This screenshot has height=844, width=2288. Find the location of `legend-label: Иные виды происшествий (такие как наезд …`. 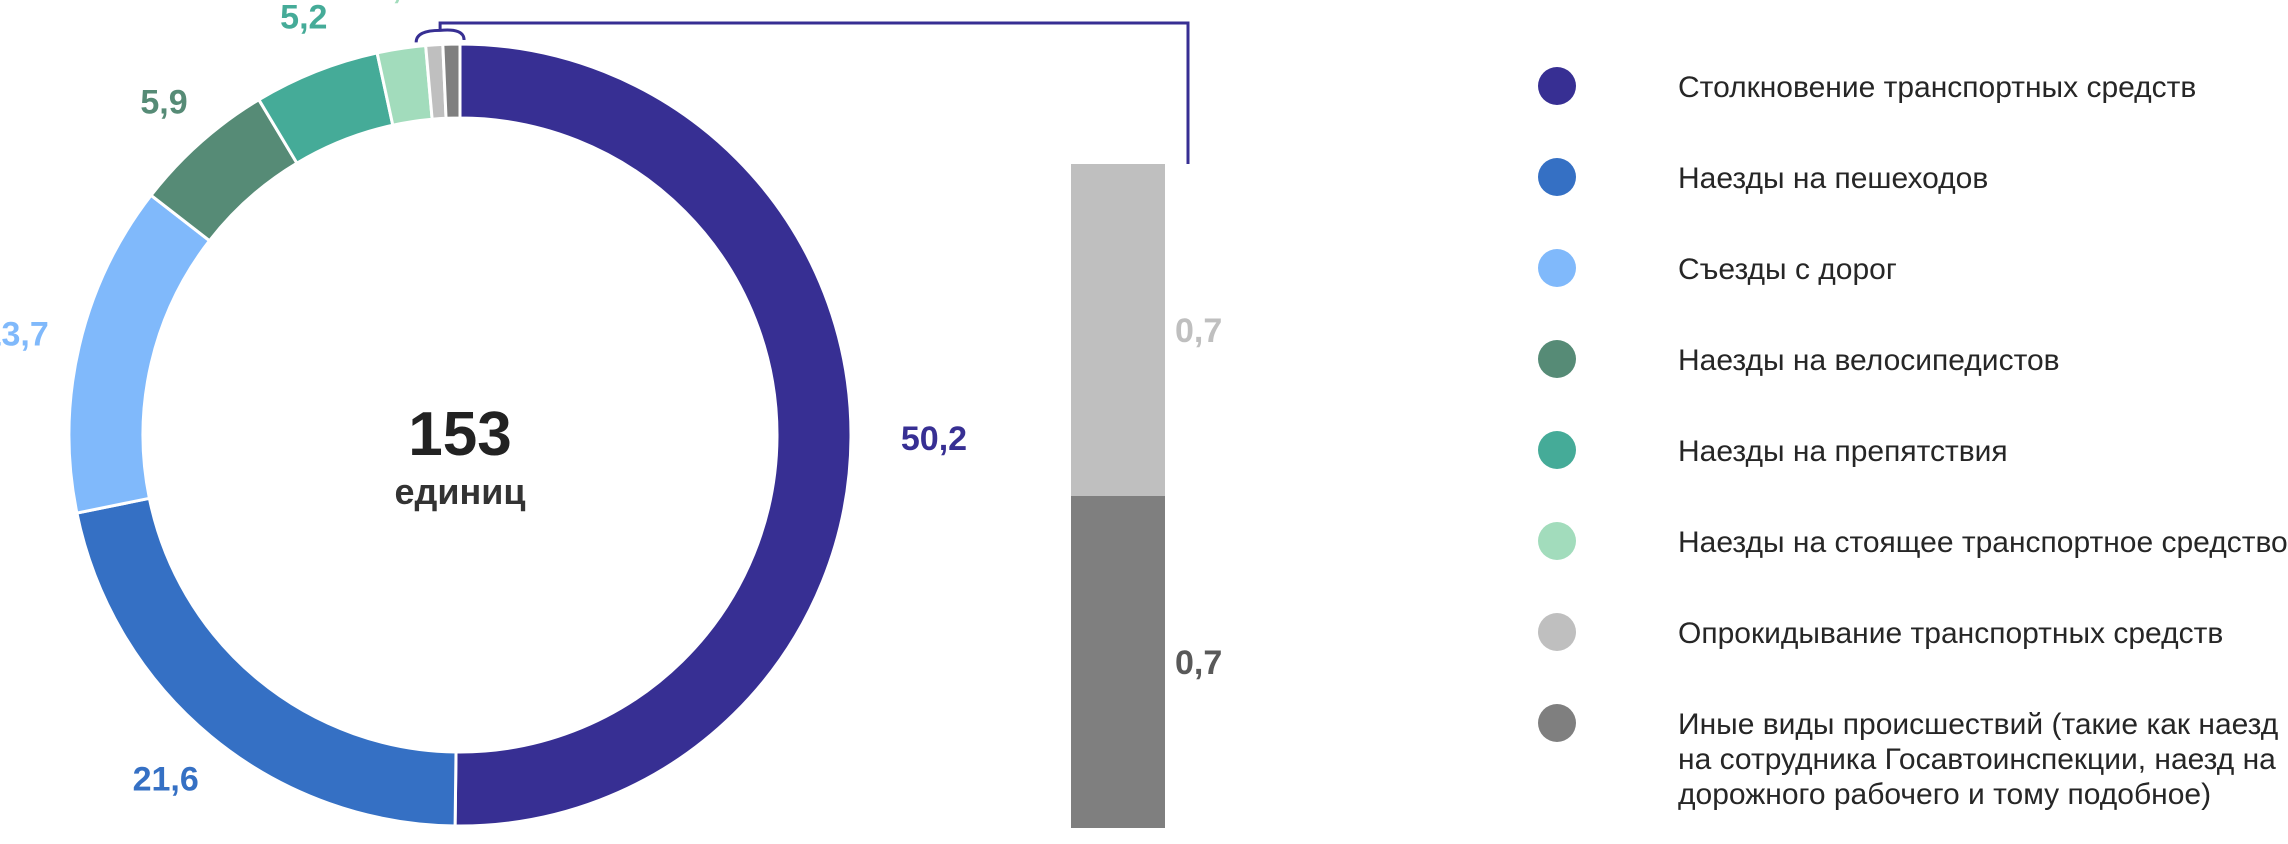

legend-label: Иные виды происшествий (такие как наезд … is located at coordinates (1978, 759).